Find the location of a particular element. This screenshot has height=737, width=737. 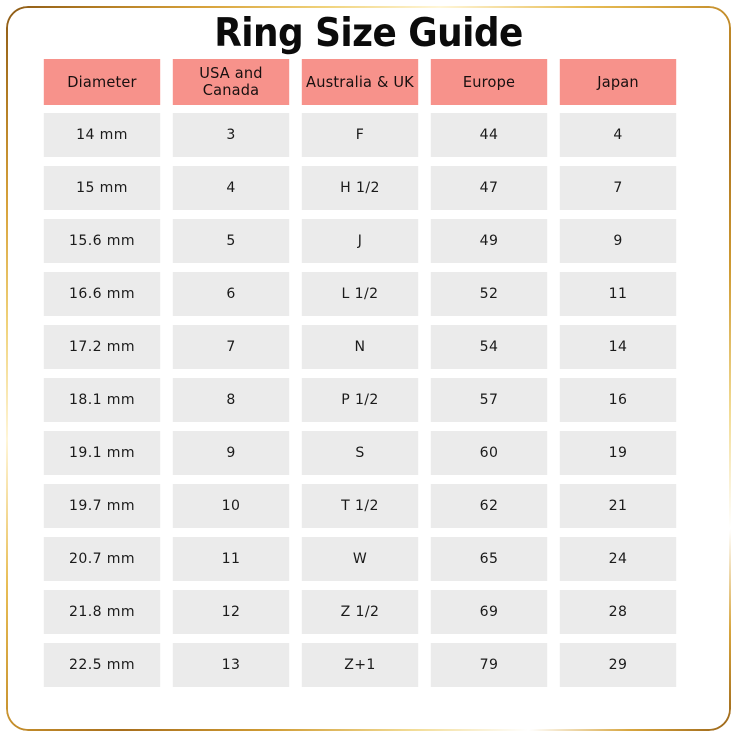

table-cell: 20.7 mm is located at coordinates (102, 559).